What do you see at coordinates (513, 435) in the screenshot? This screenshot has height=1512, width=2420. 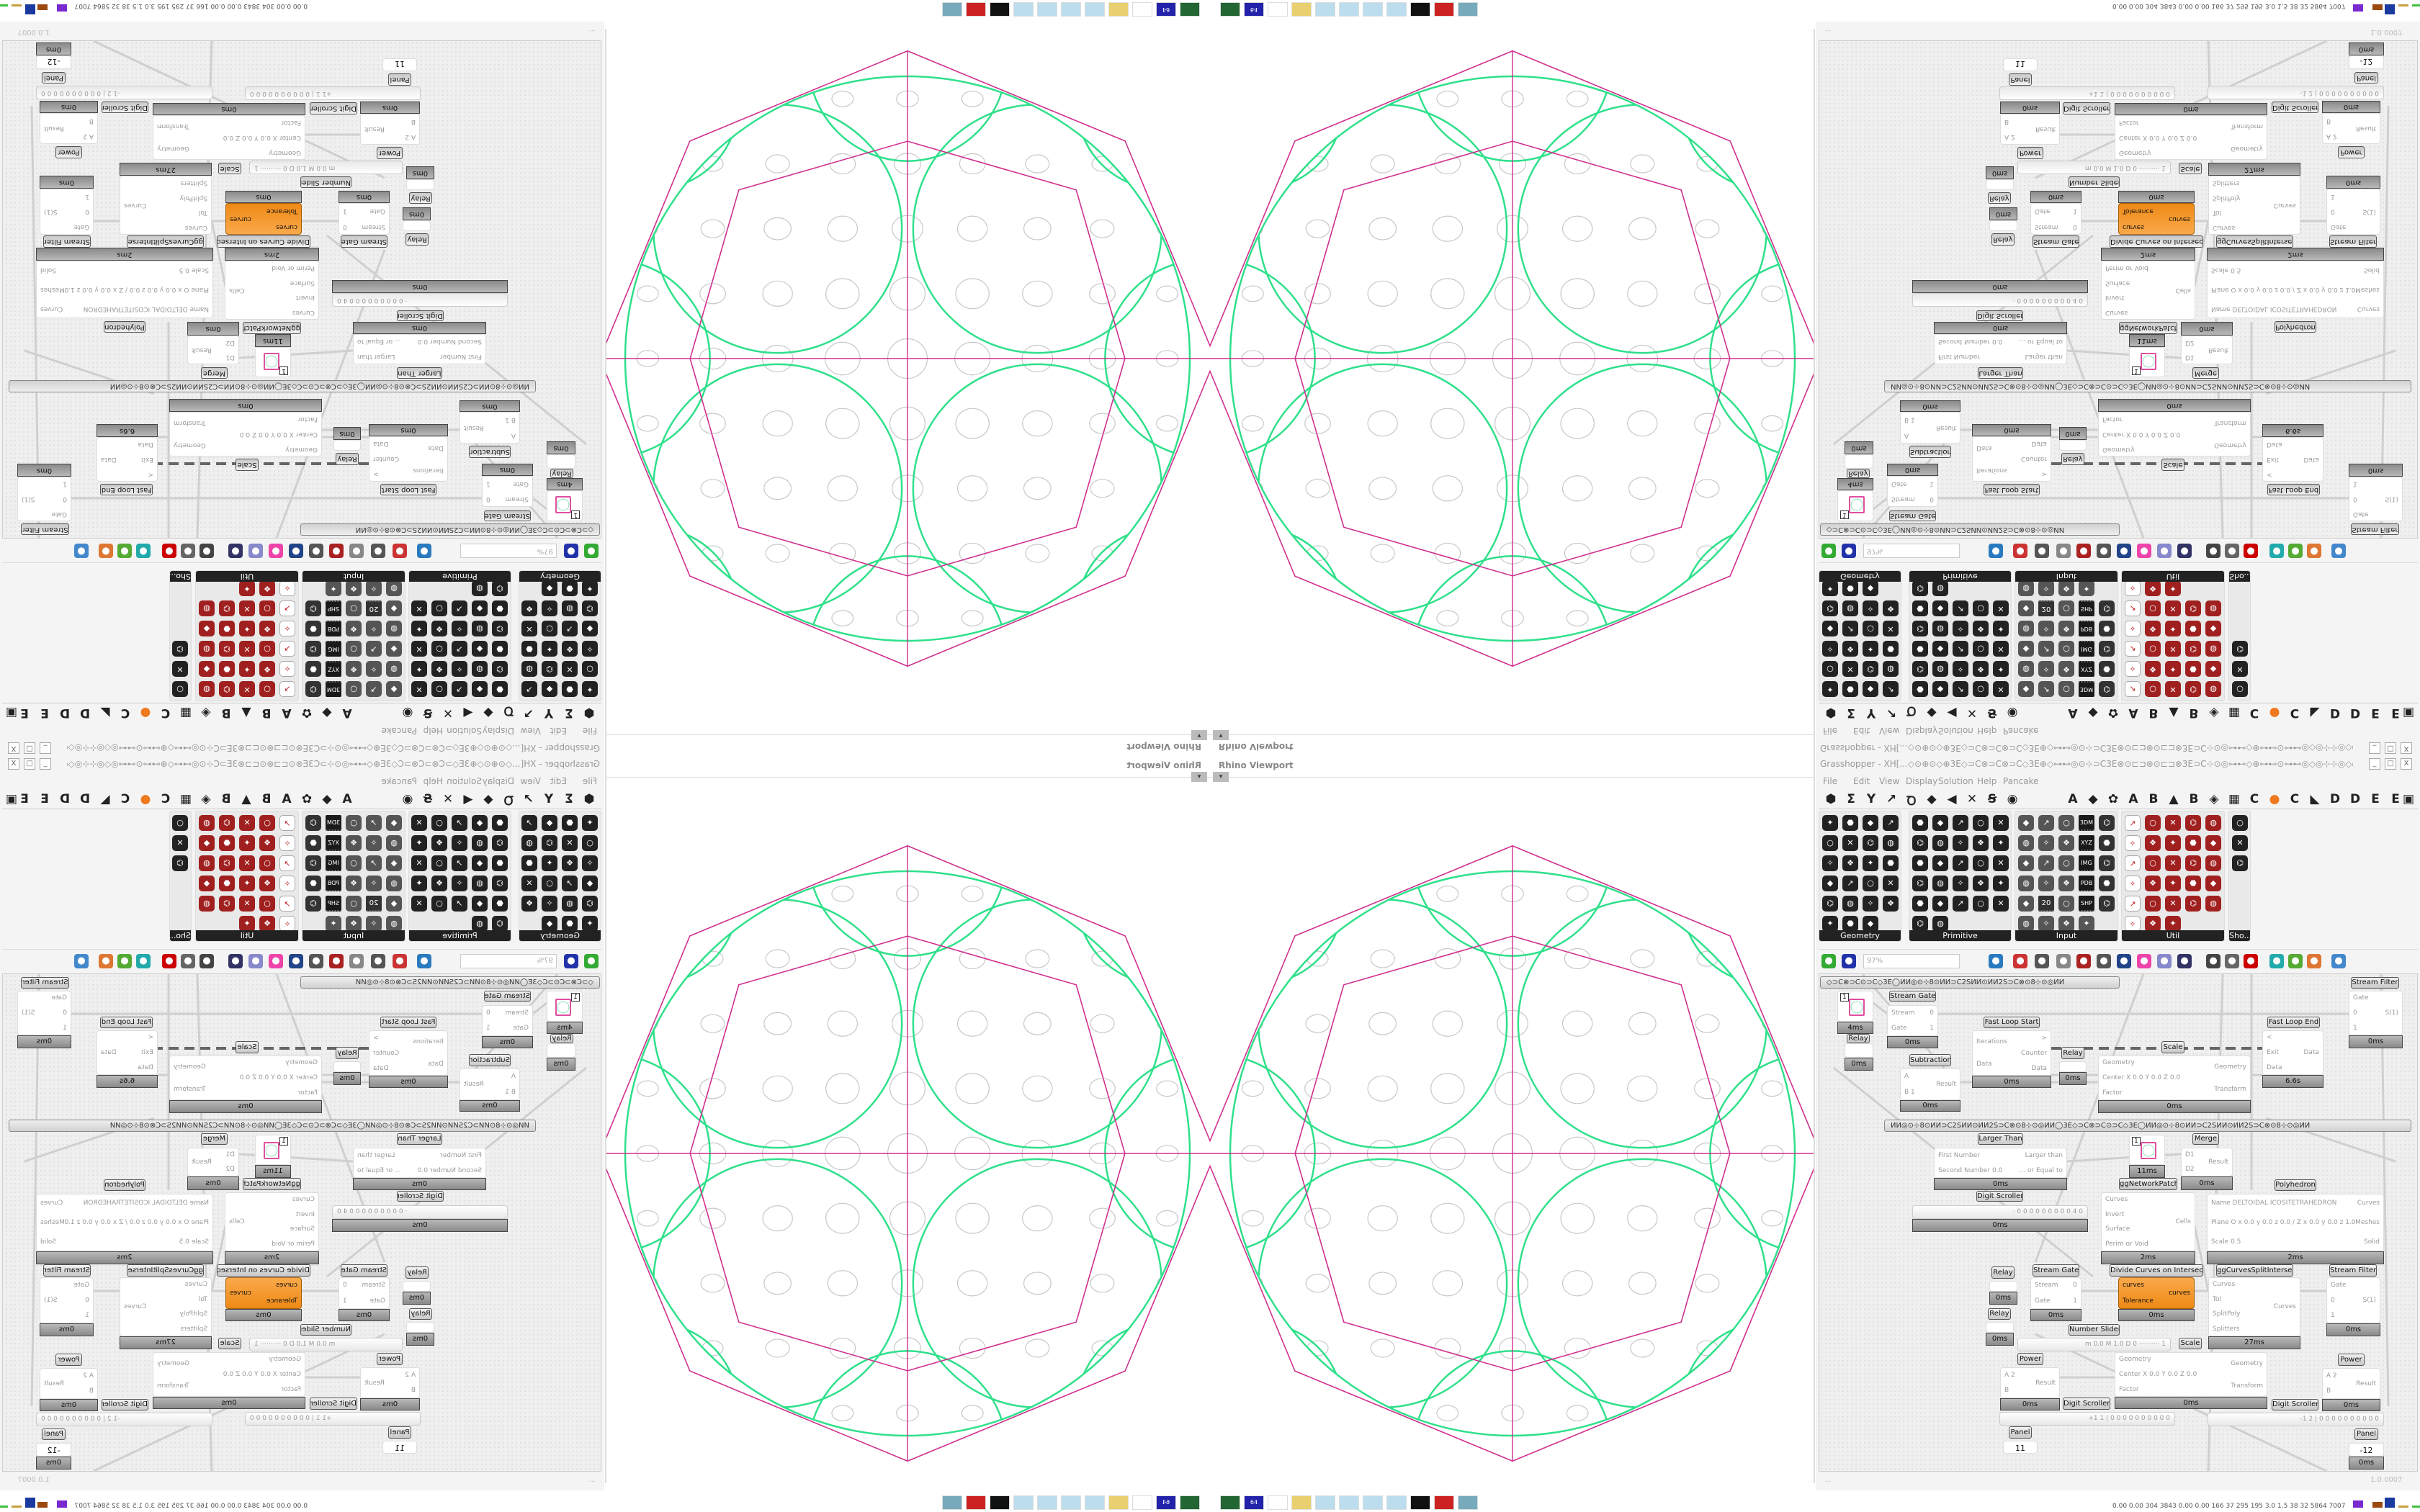 I see `input-port: A` at bounding box center [513, 435].